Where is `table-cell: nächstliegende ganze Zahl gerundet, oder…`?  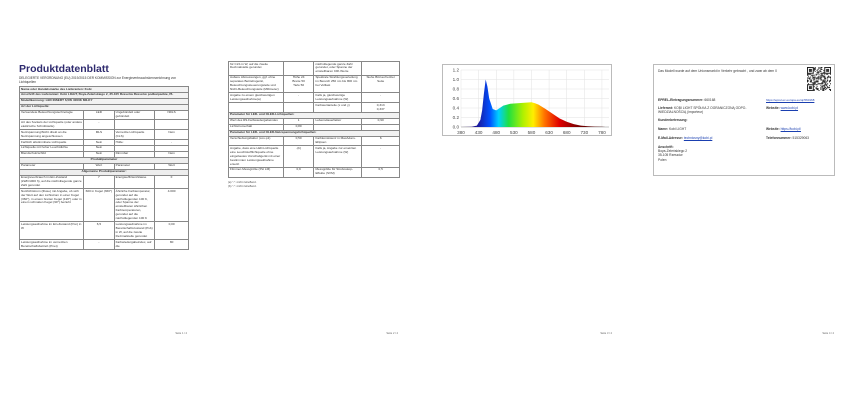
table-cell: nächstliegende ganze Zahl gerundet, oder… is located at coordinates (338, 68).